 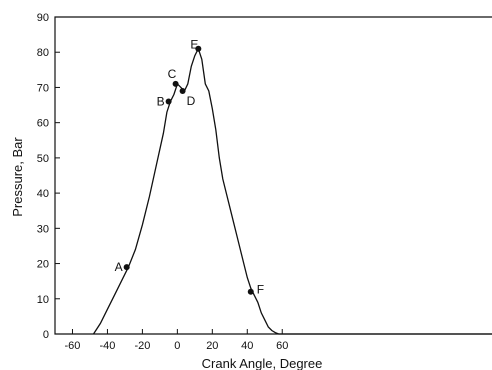 I want to click on y-tick-labels: 0 10 20 30 40 50 60 70 80 90, so click(x=43, y=176).